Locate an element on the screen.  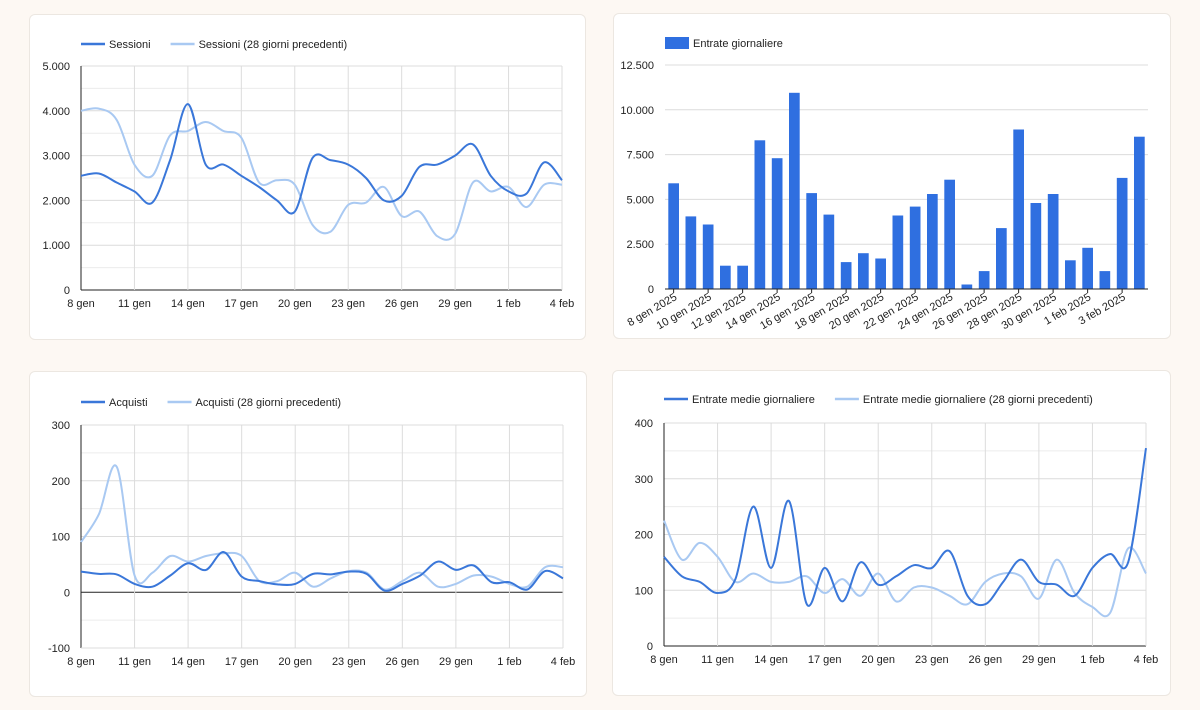
y-tick-label: 12.500 is located at coordinates (637, 66).